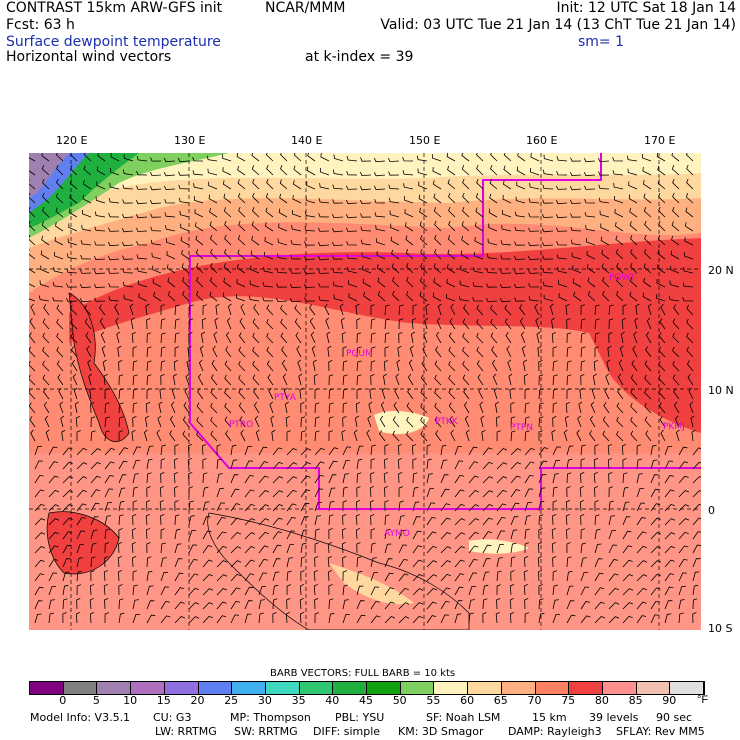 This screenshot has height=740, width=740. Describe the element at coordinates (285, 398) in the screenshot. I see `station-ptya: PTYA` at that location.